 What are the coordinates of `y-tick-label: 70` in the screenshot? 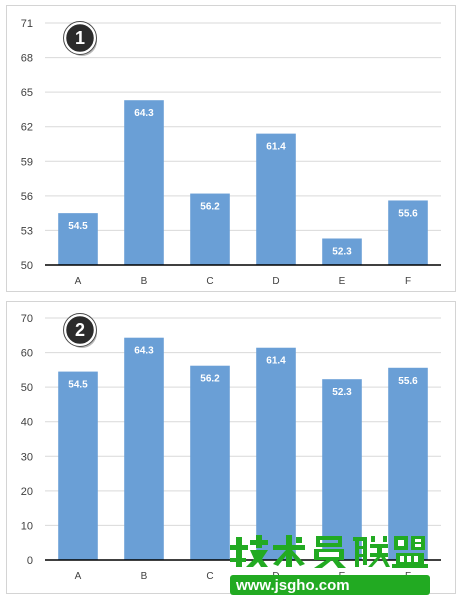 It's located at (27, 319).